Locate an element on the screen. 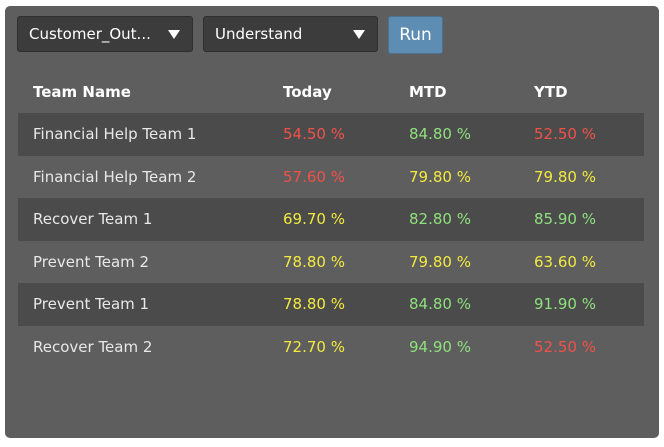  table-row: Prevent Team 2 78.80 % 79.80 % 63.60 % is located at coordinates (331, 262).